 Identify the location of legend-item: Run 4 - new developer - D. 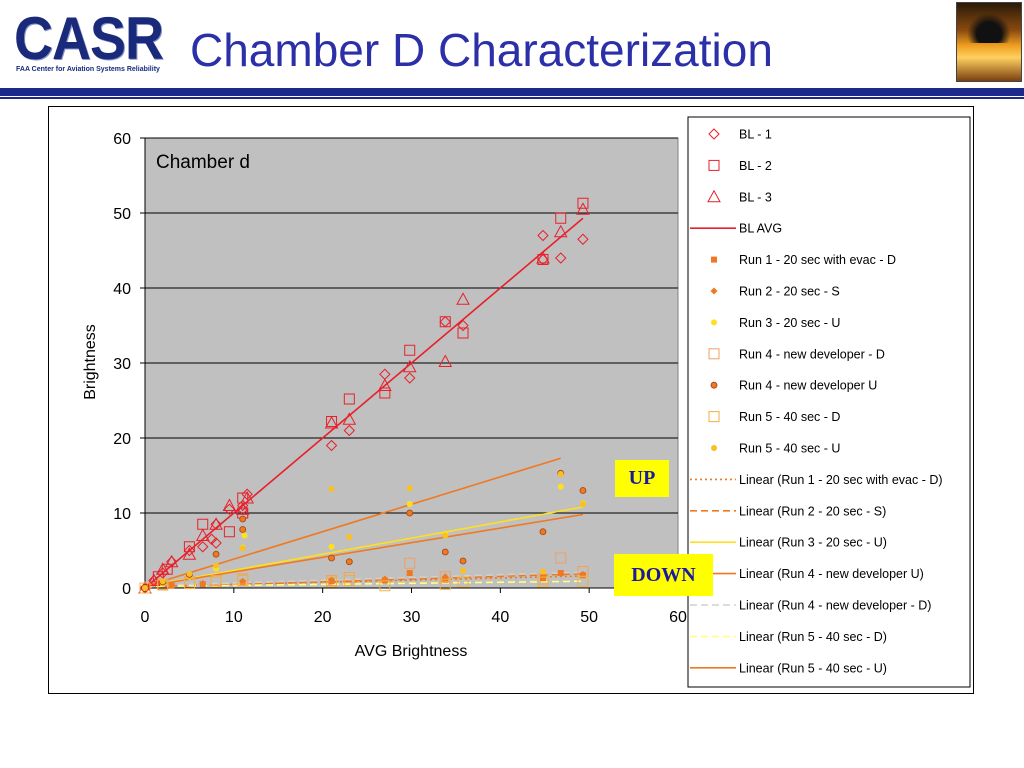
(796, 354).